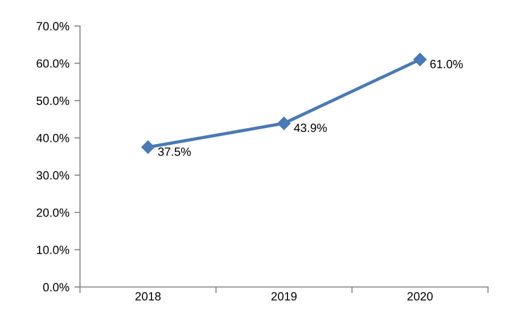 The height and width of the screenshot is (321, 521). Describe the element at coordinates (284, 296) in the screenshot. I see `x-tick-label: 2019` at that location.